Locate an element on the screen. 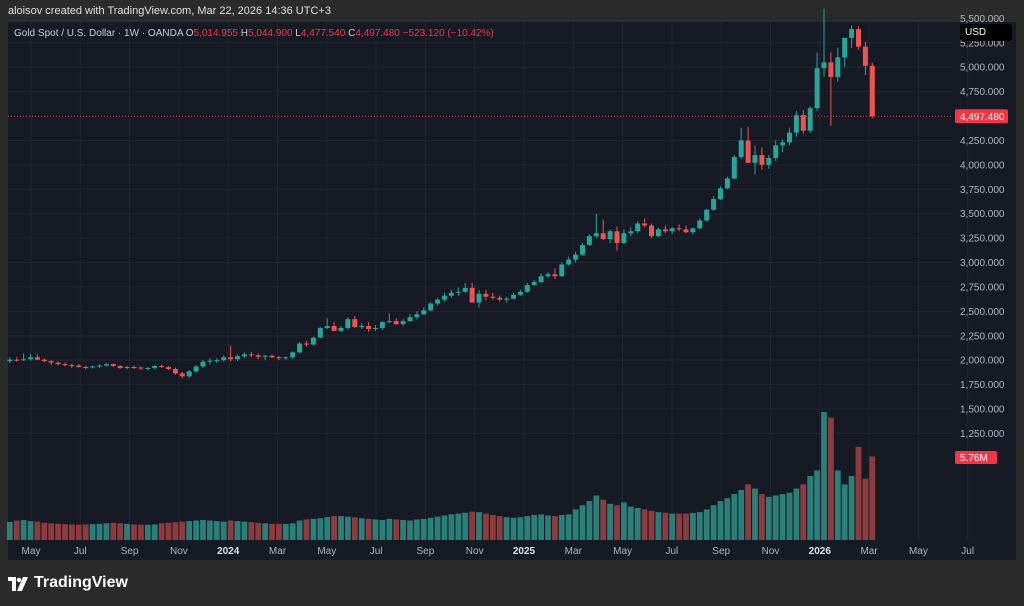 The image size is (1024, 606). time-tick-label: Sep is located at coordinates (426, 551).